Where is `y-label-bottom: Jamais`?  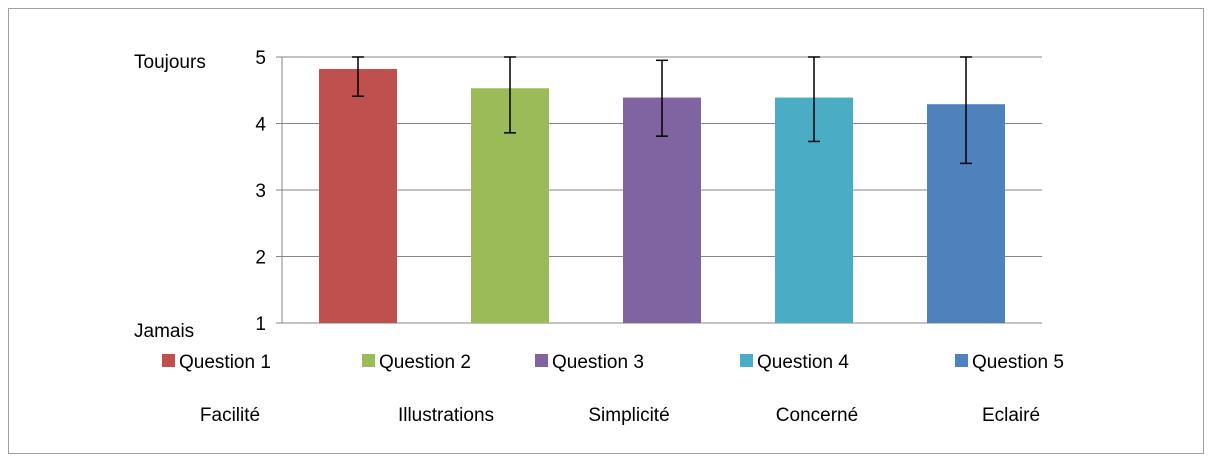 y-label-bottom: Jamais is located at coordinates (164, 331).